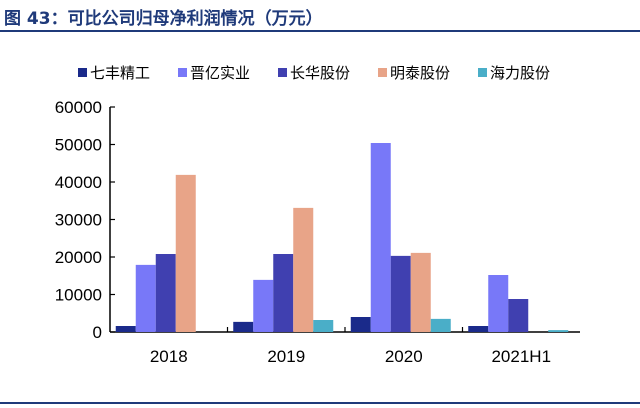 This screenshot has width=640, height=408. I want to click on y-tick-label: 30000, so click(78, 220).